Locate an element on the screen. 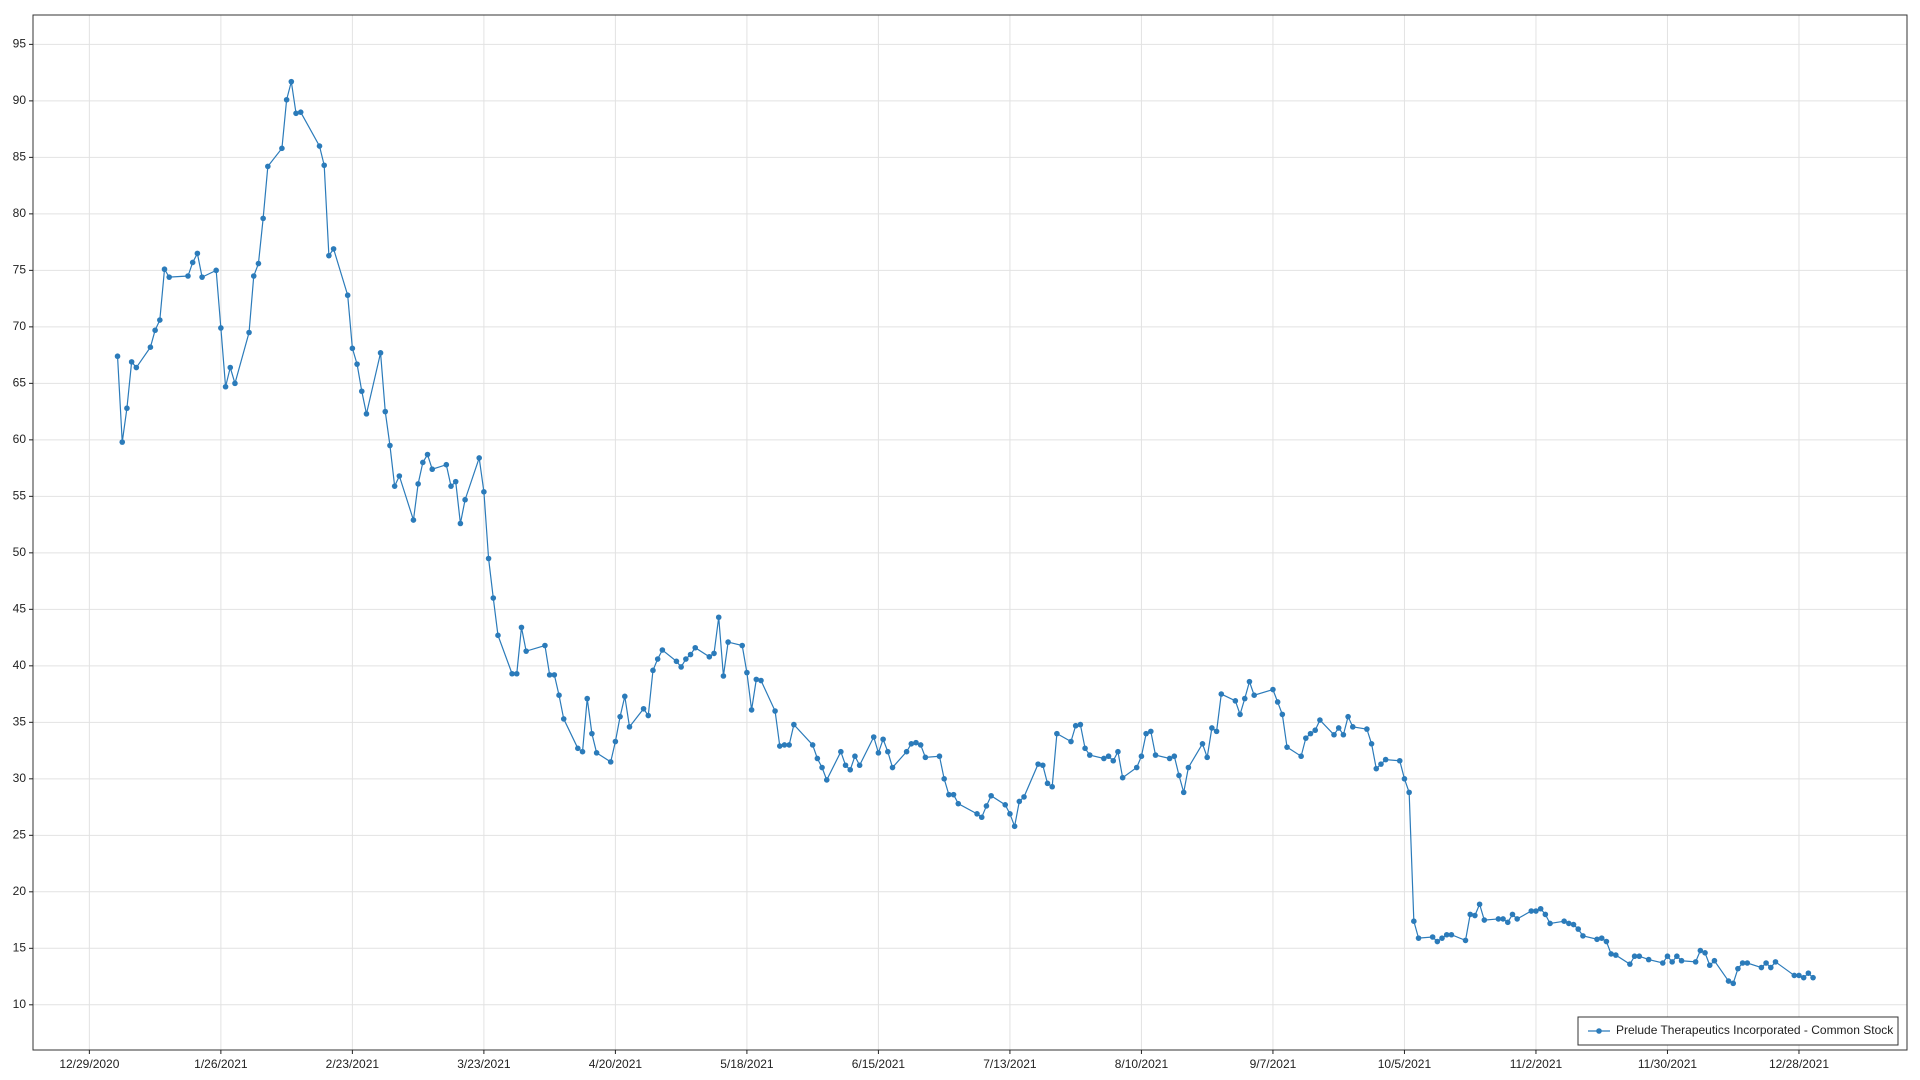  x-tick-label: 3/23/2021 is located at coordinates (484, 1064).